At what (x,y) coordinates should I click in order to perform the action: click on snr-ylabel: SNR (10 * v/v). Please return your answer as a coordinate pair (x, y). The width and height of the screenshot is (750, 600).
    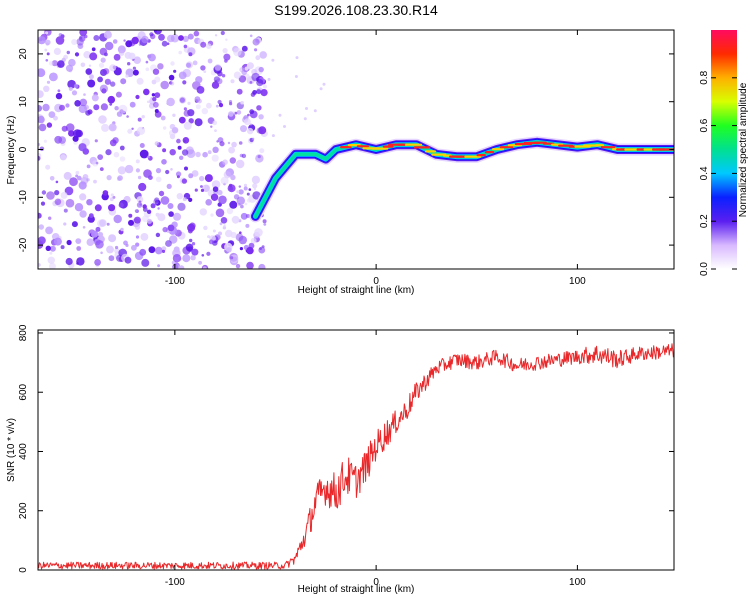
    Looking at the image, I should click on (11, 450).